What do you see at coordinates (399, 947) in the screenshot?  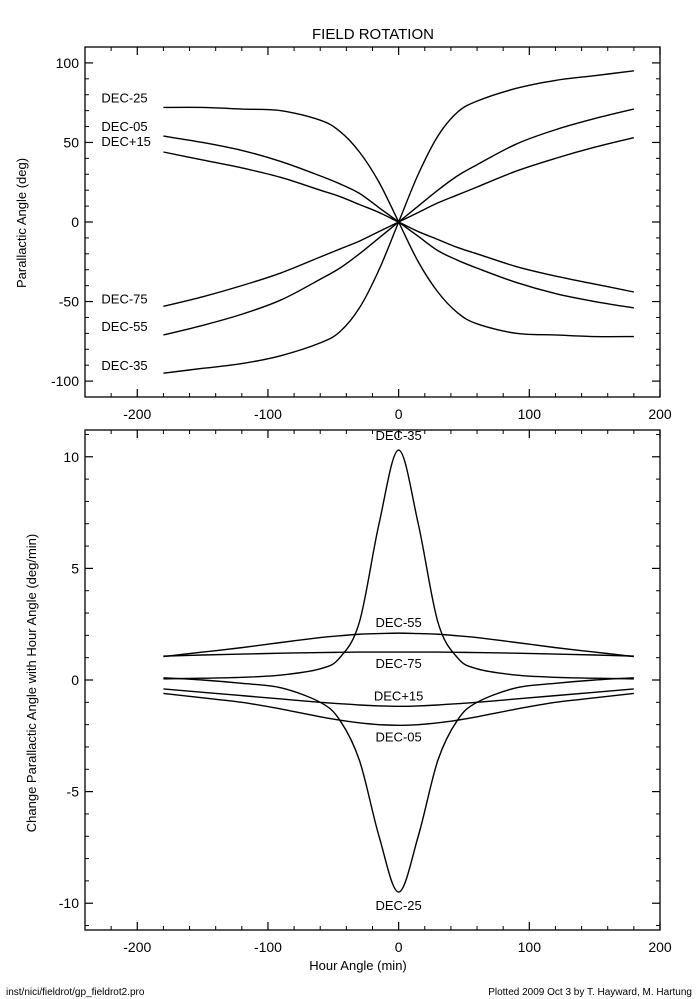 I see `bottom-x-tick-label: 0` at bounding box center [399, 947].